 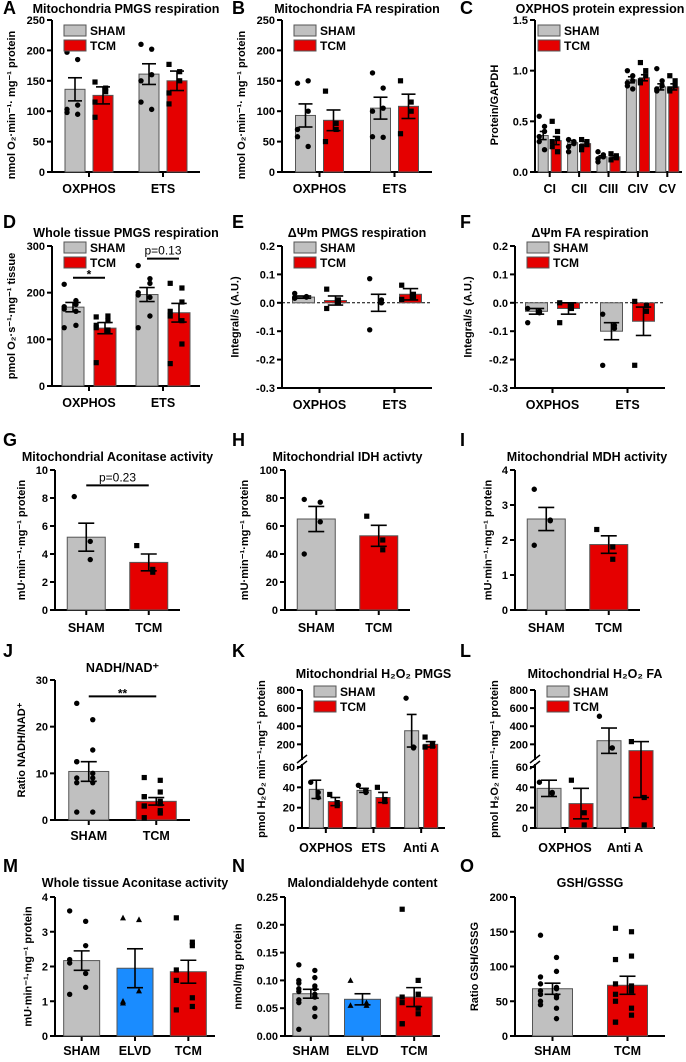 What do you see at coordinates (272, 527) in the screenshot?
I see `y-tick-label: 60` at bounding box center [272, 527].